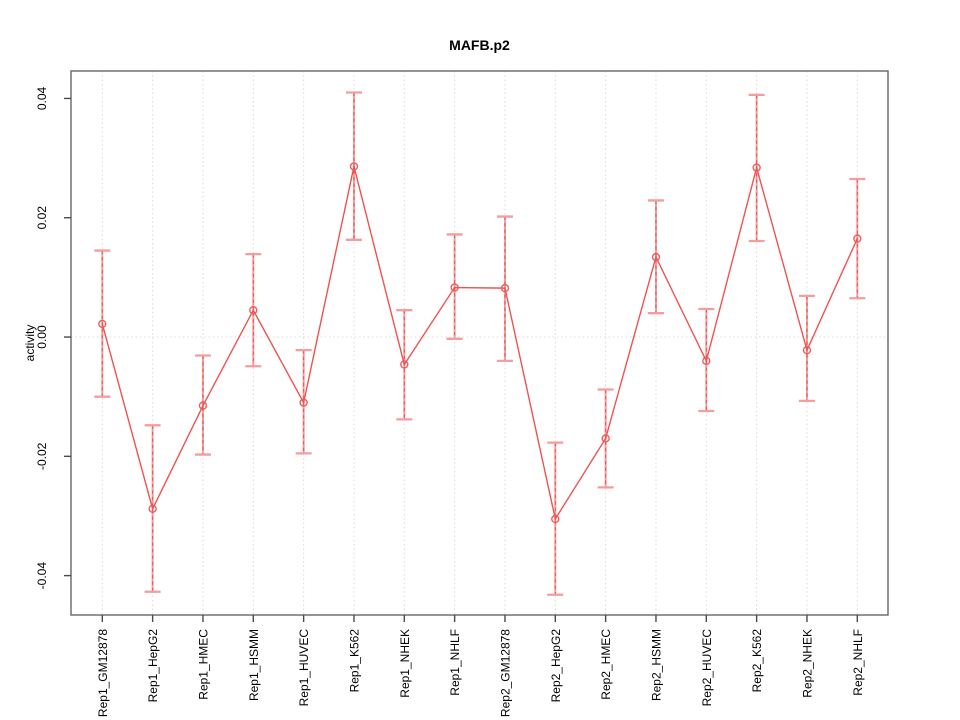 Image resolution: width=960 pixels, height=720 pixels. Describe the element at coordinates (103, 673) in the screenshot. I see `x-tick-label: Rep1_GM12878` at that location.